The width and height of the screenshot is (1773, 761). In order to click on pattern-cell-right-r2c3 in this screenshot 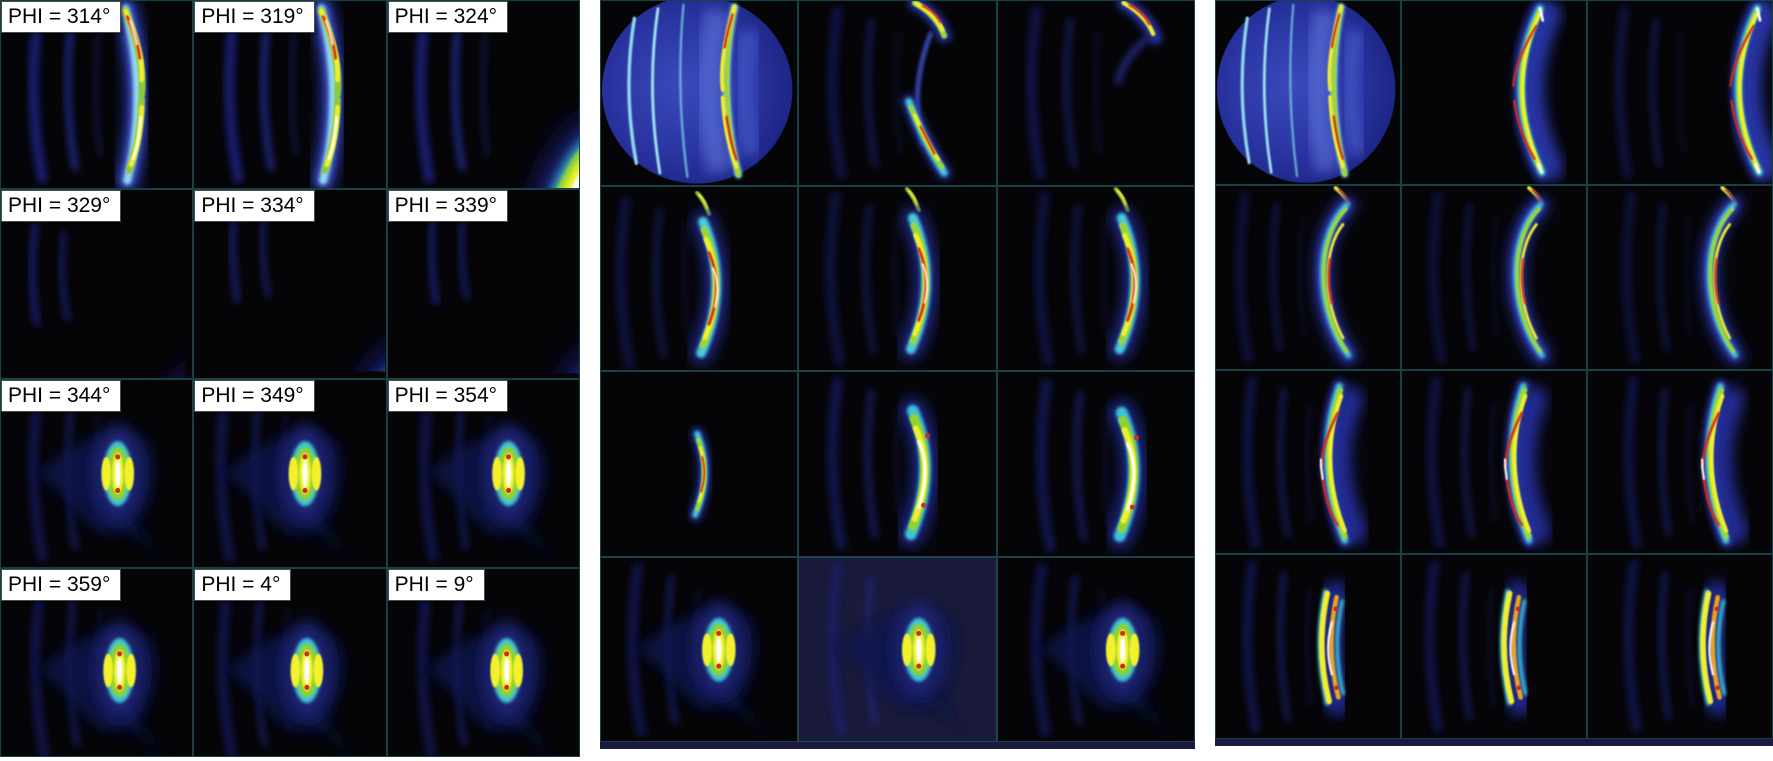, I will do `click(1680, 277)`.